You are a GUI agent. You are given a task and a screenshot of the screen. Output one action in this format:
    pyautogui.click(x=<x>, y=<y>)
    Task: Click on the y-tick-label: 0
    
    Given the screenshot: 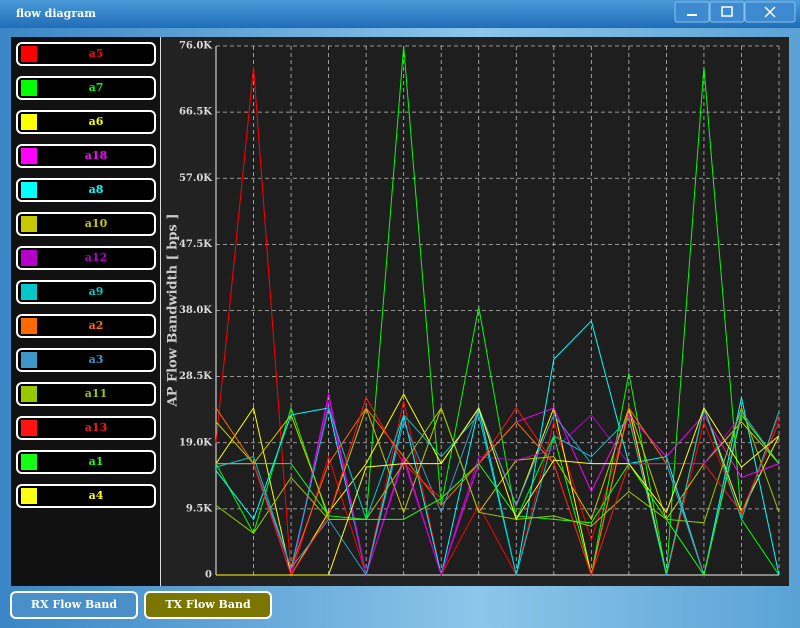 What is the action you would take?
    pyautogui.click(x=208, y=575)
    